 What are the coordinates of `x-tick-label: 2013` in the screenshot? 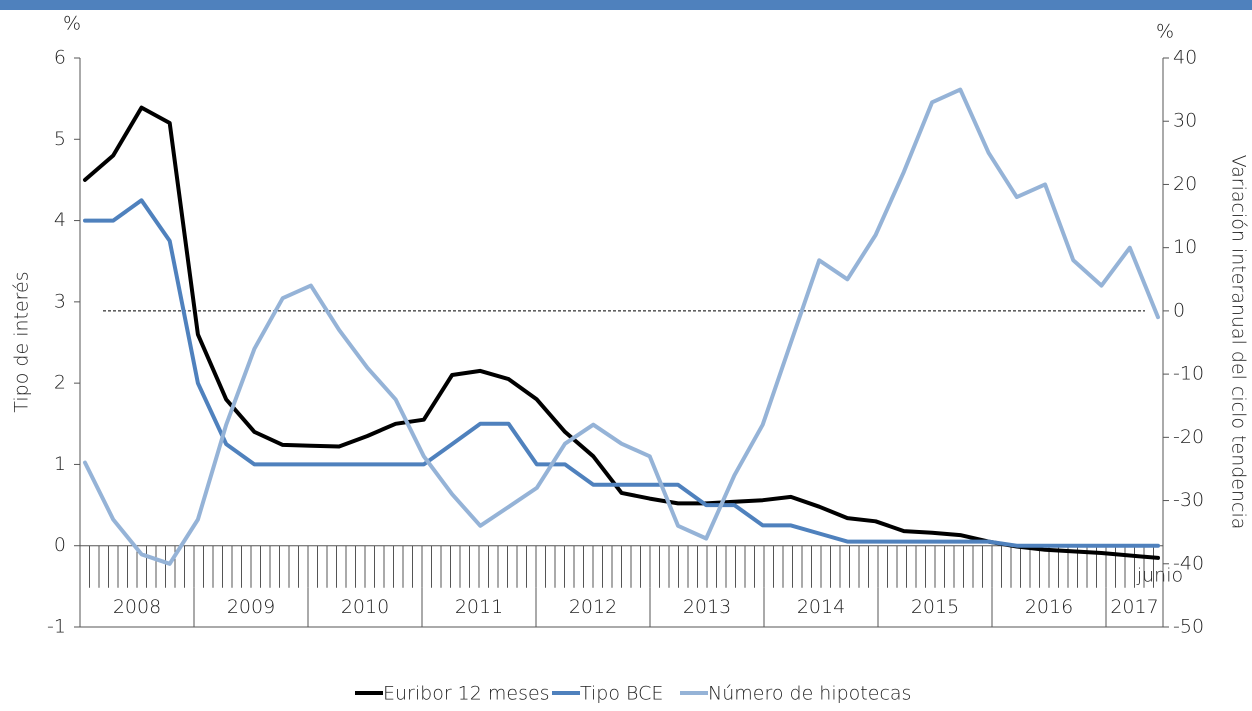 It's located at (707, 607).